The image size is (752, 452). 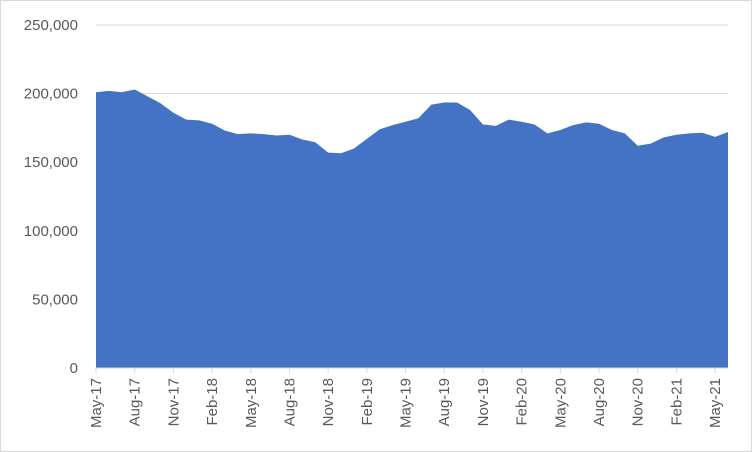 I want to click on x-tick-label: Feb-18, so click(x=212, y=402).